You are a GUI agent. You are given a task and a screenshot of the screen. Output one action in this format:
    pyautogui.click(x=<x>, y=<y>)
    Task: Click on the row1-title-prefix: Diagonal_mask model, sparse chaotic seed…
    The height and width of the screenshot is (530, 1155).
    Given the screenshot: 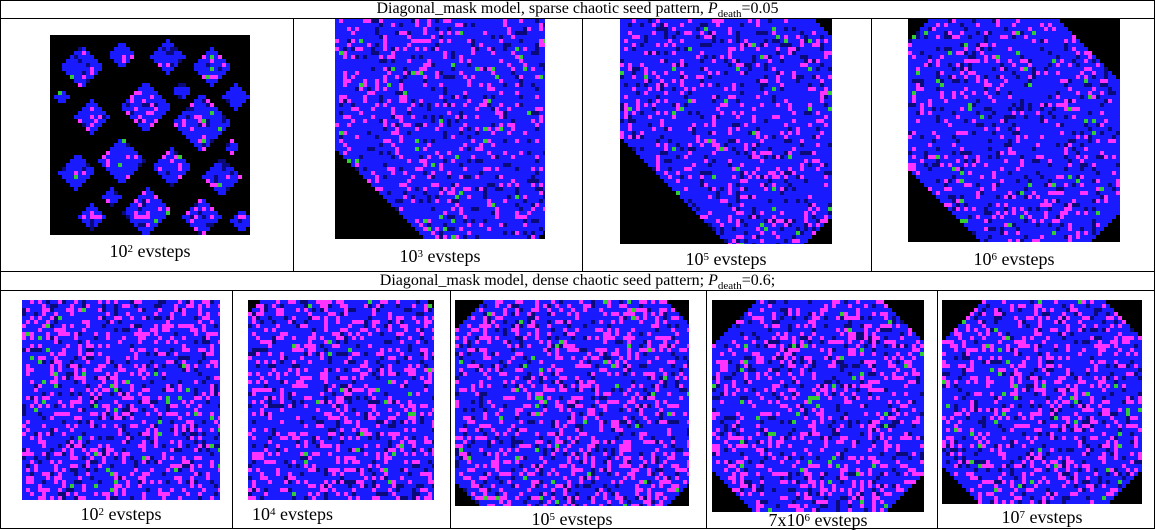 What is the action you would take?
    pyautogui.click(x=542, y=8)
    